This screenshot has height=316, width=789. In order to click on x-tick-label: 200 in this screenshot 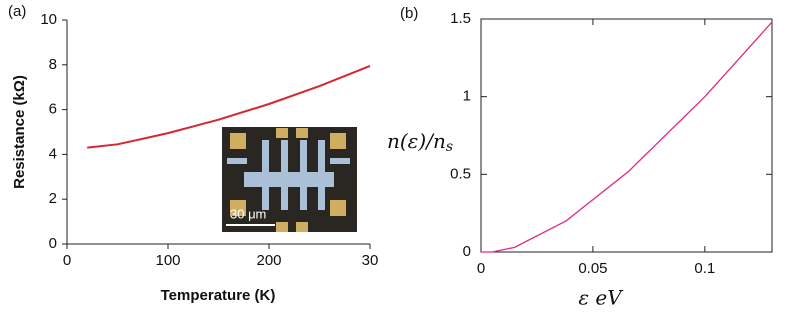, I will do `click(268, 260)`.